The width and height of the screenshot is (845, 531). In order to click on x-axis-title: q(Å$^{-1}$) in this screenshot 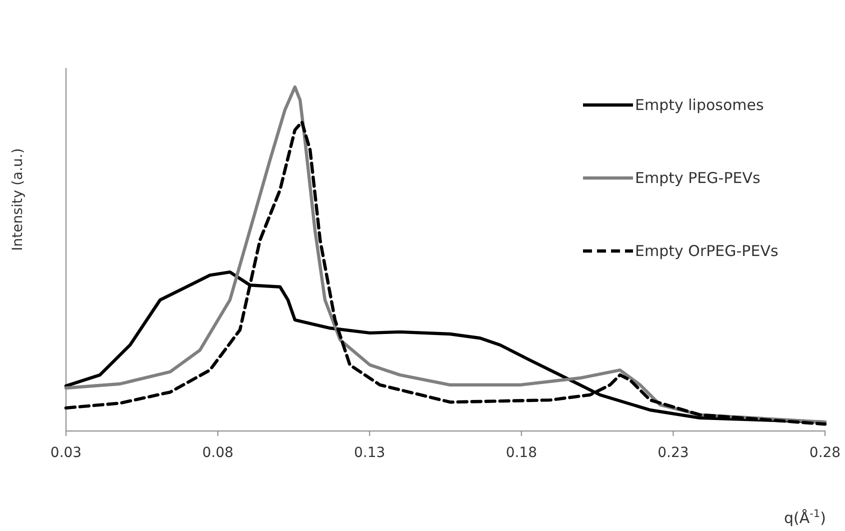, I will do `click(805, 517)`.